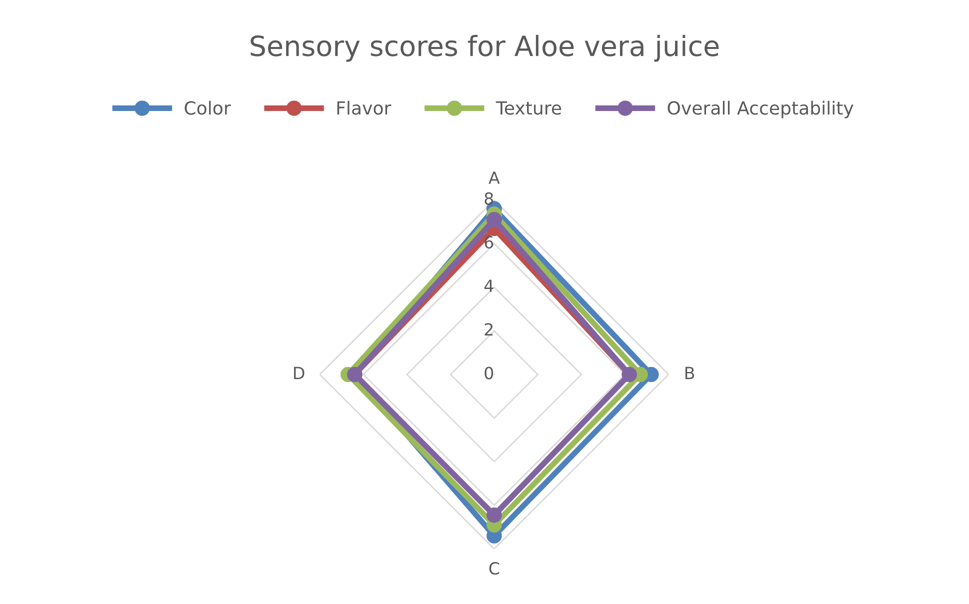  Describe the element at coordinates (489, 286) in the screenshot. I see `y-tick-label: 4` at that location.